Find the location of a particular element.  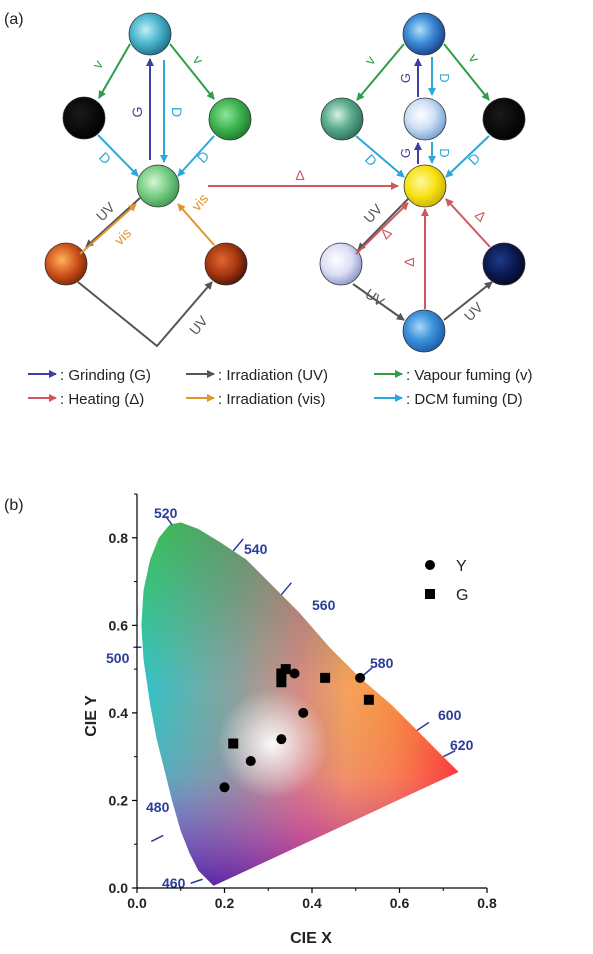

label-d-left-1: D is located at coordinates (105, 158).